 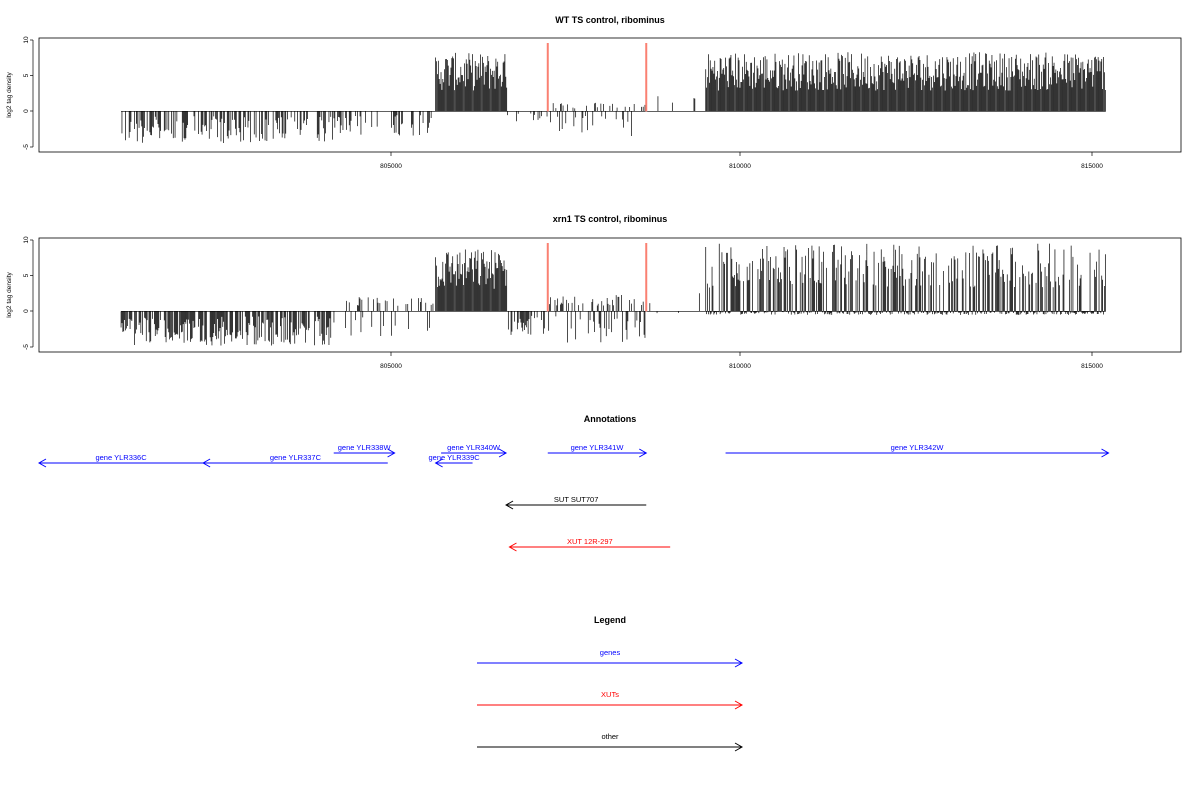 What do you see at coordinates (918, 447) in the screenshot?
I see `feature-label: gene YLR342W` at bounding box center [918, 447].